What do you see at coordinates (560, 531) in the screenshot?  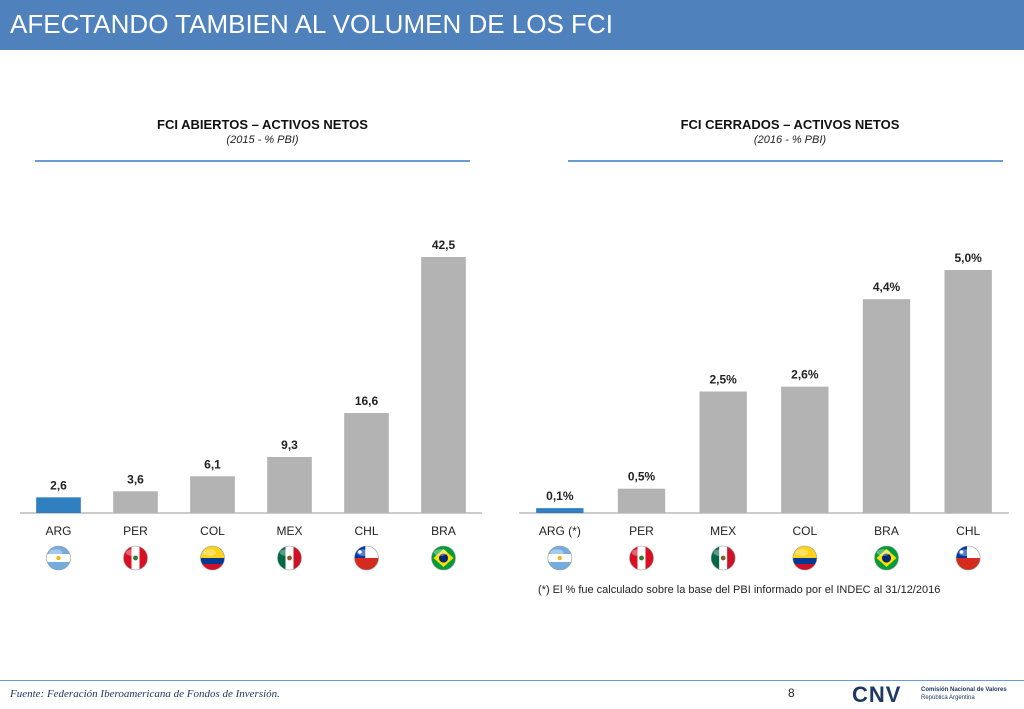 I see `category-label: ARG (*)` at bounding box center [560, 531].